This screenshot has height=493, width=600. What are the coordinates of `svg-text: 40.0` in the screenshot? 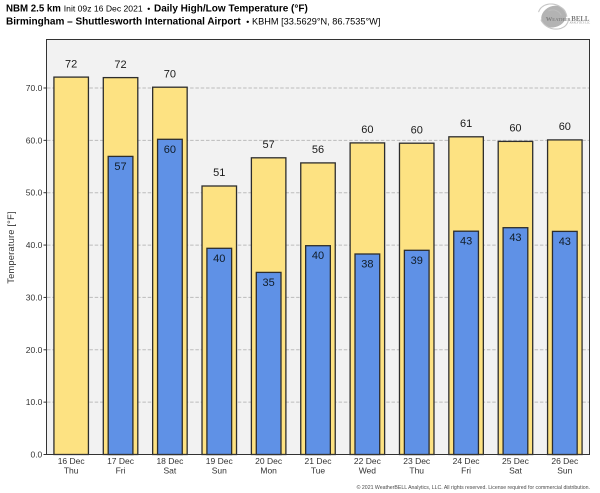 It's located at (34, 245).